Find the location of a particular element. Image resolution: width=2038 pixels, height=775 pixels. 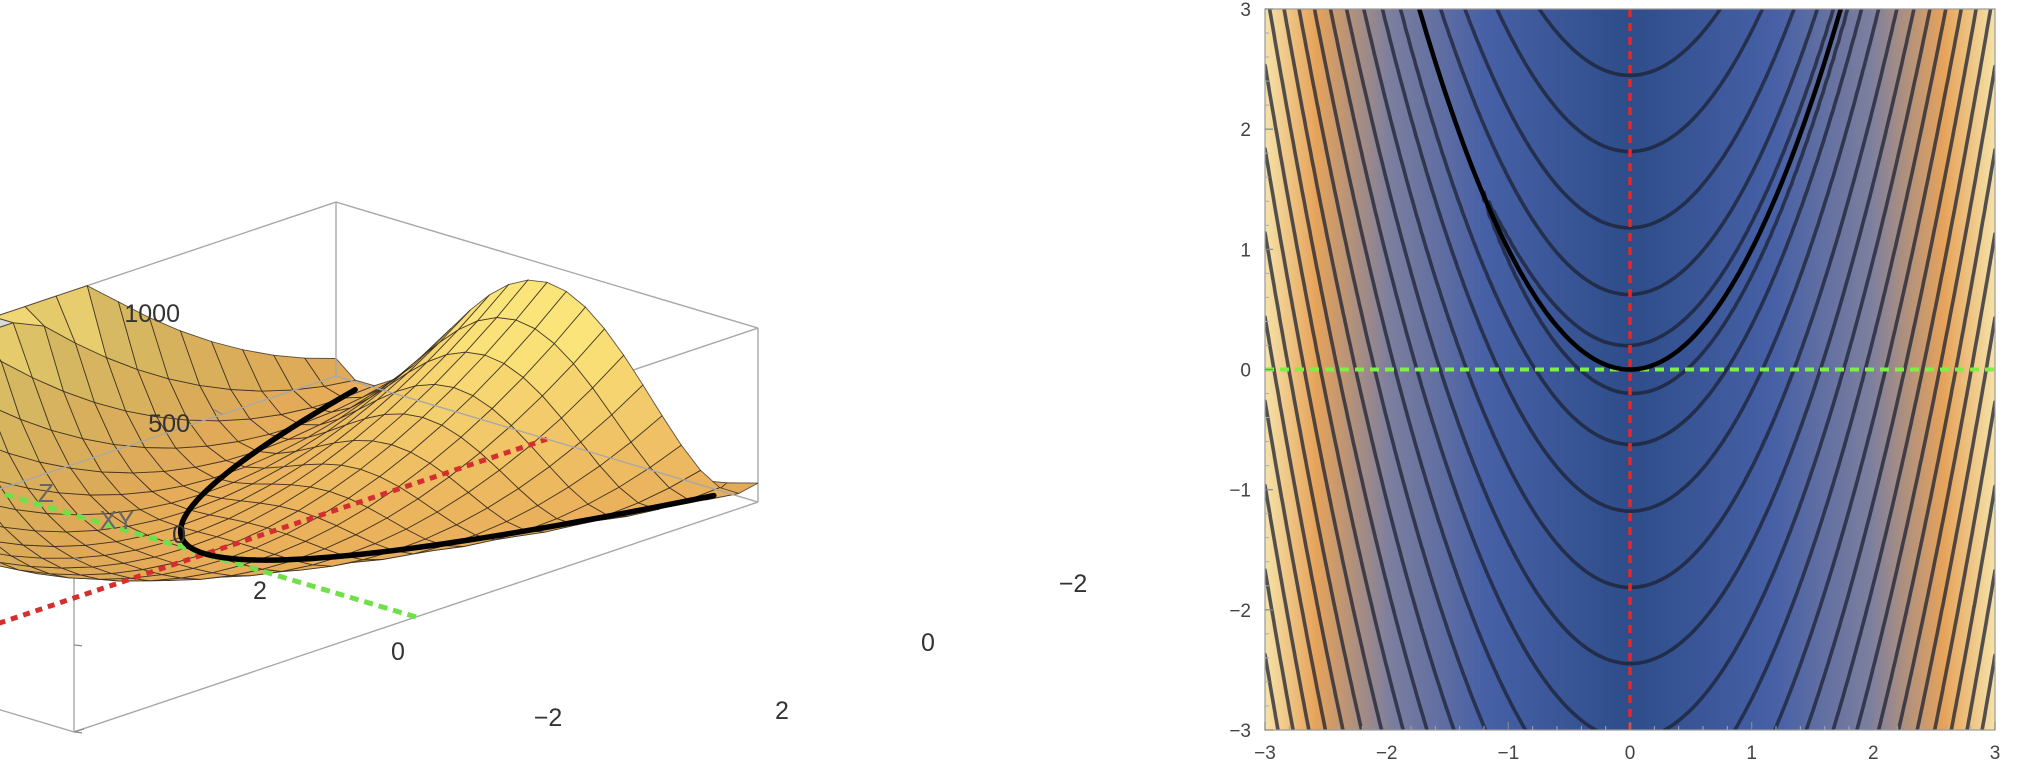

x-tick-label: 3 is located at coordinates (1995, 753).